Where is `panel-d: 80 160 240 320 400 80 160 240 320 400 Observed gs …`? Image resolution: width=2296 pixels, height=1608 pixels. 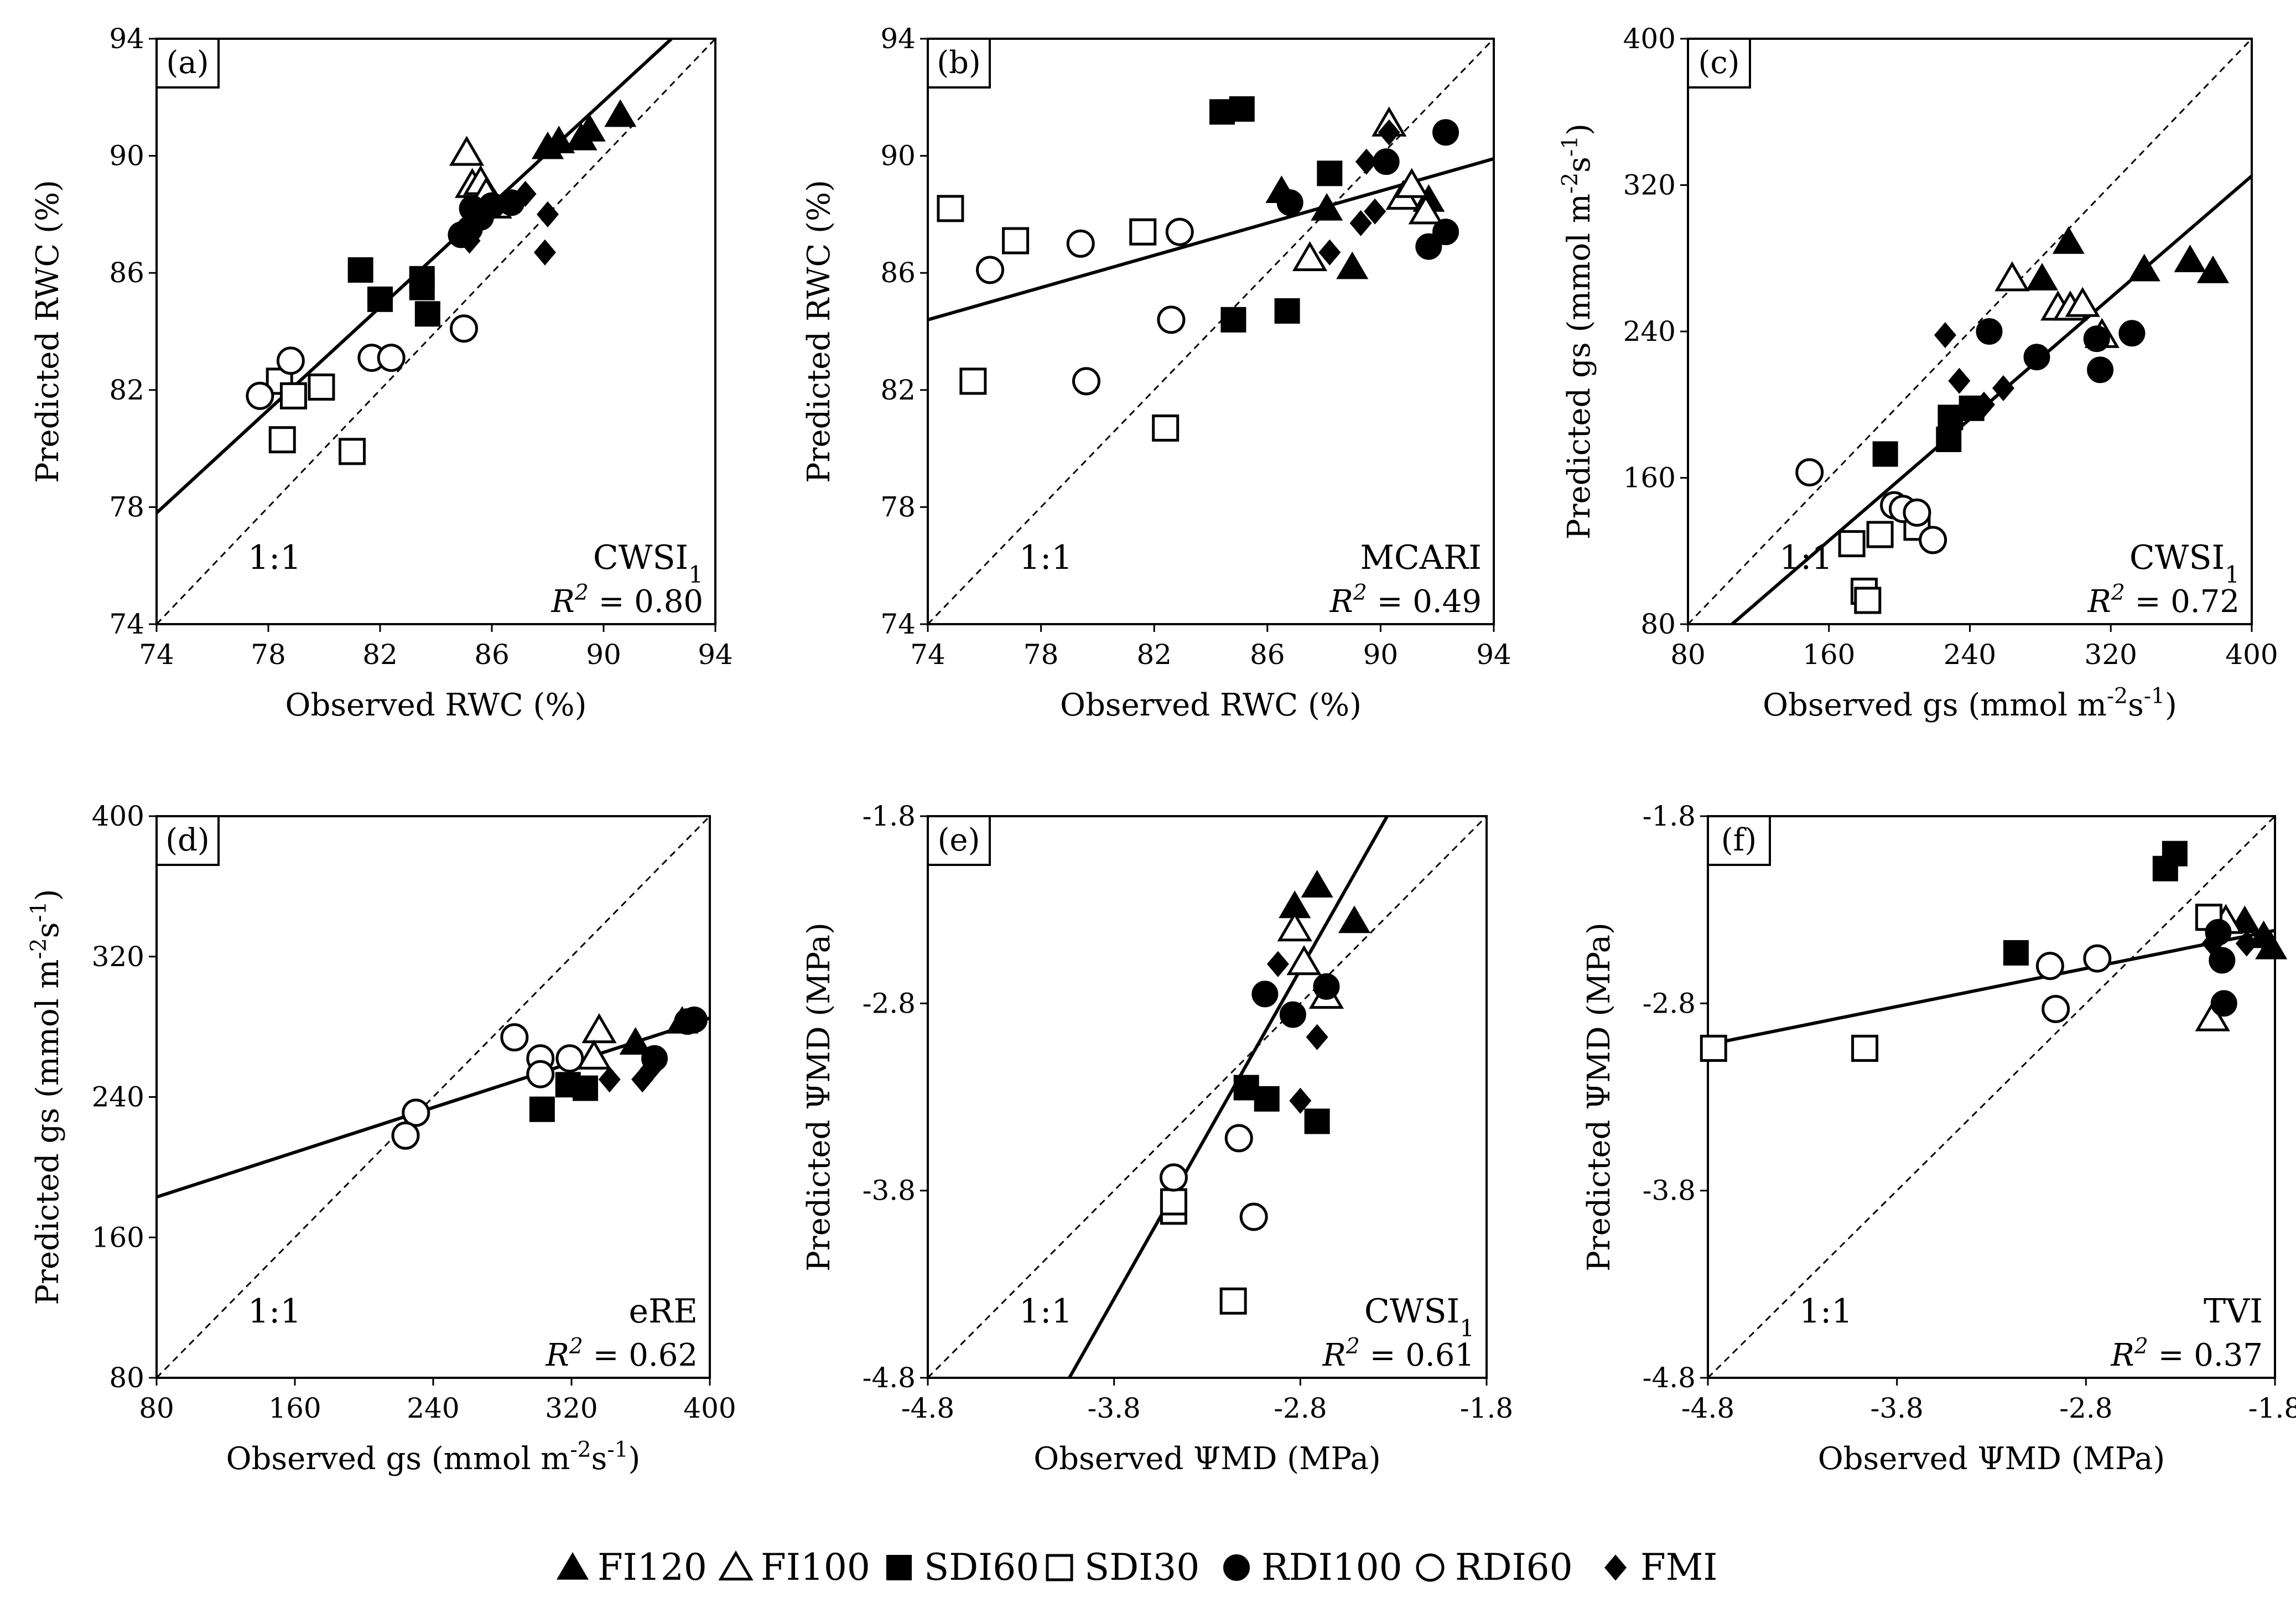 panel-d: 80 160 240 320 400 80 160 240 320 400 Observed gs … is located at coordinates (382, 1138).